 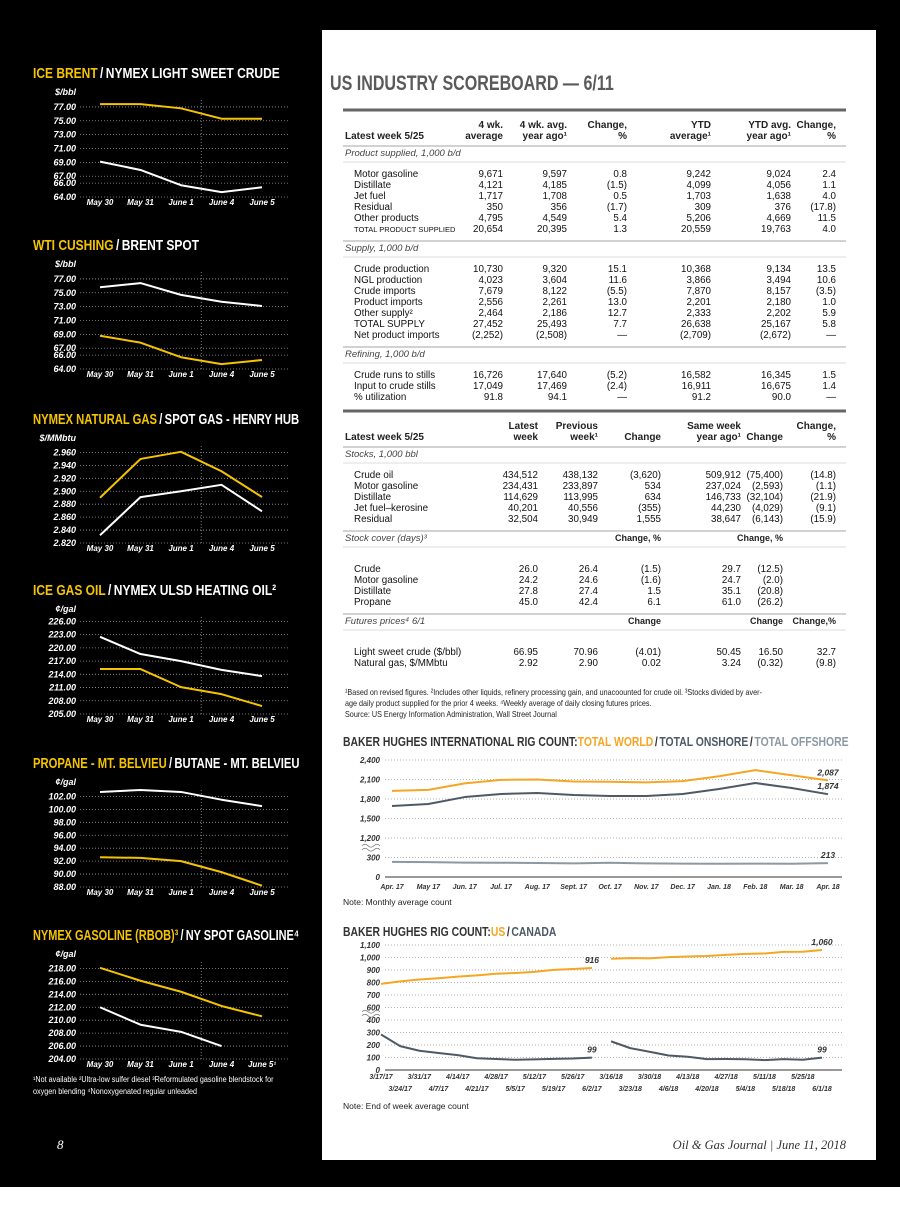 What do you see at coordinates (617, 386) in the screenshot?
I see `table-cell: (2.4)` at bounding box center [617, 386].